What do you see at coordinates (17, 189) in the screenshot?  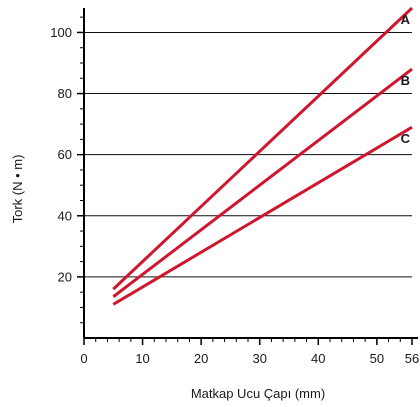 I see `y-axis-title: Tork (N • m)` at bounding box center [17, 189].